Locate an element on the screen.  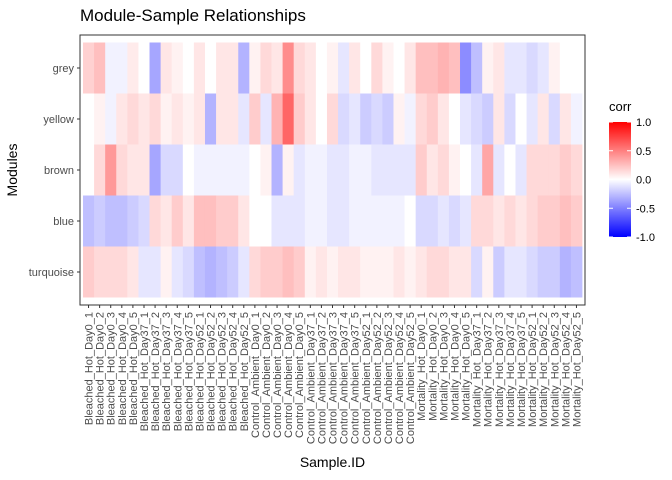
x-axis-title: Sample.ID is located at coordinates (332, 462).